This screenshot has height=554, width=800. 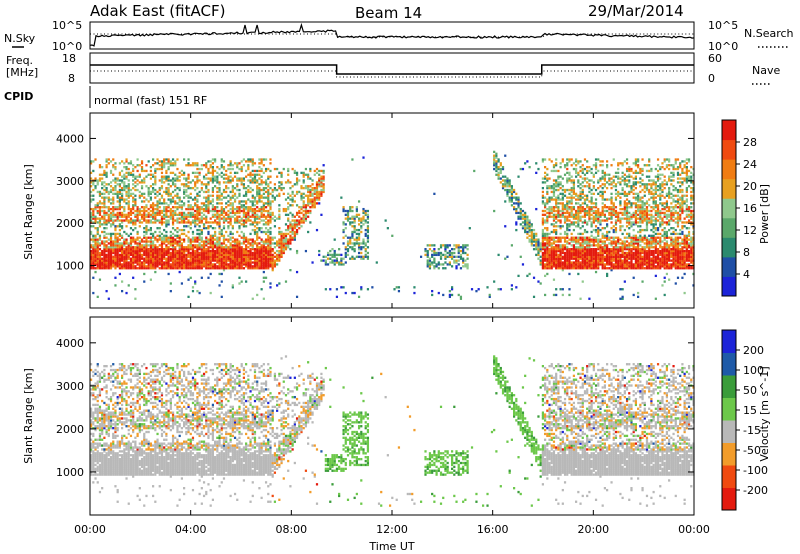 I want to click on beam-title: Beam 14, so click(x=388, y=13).